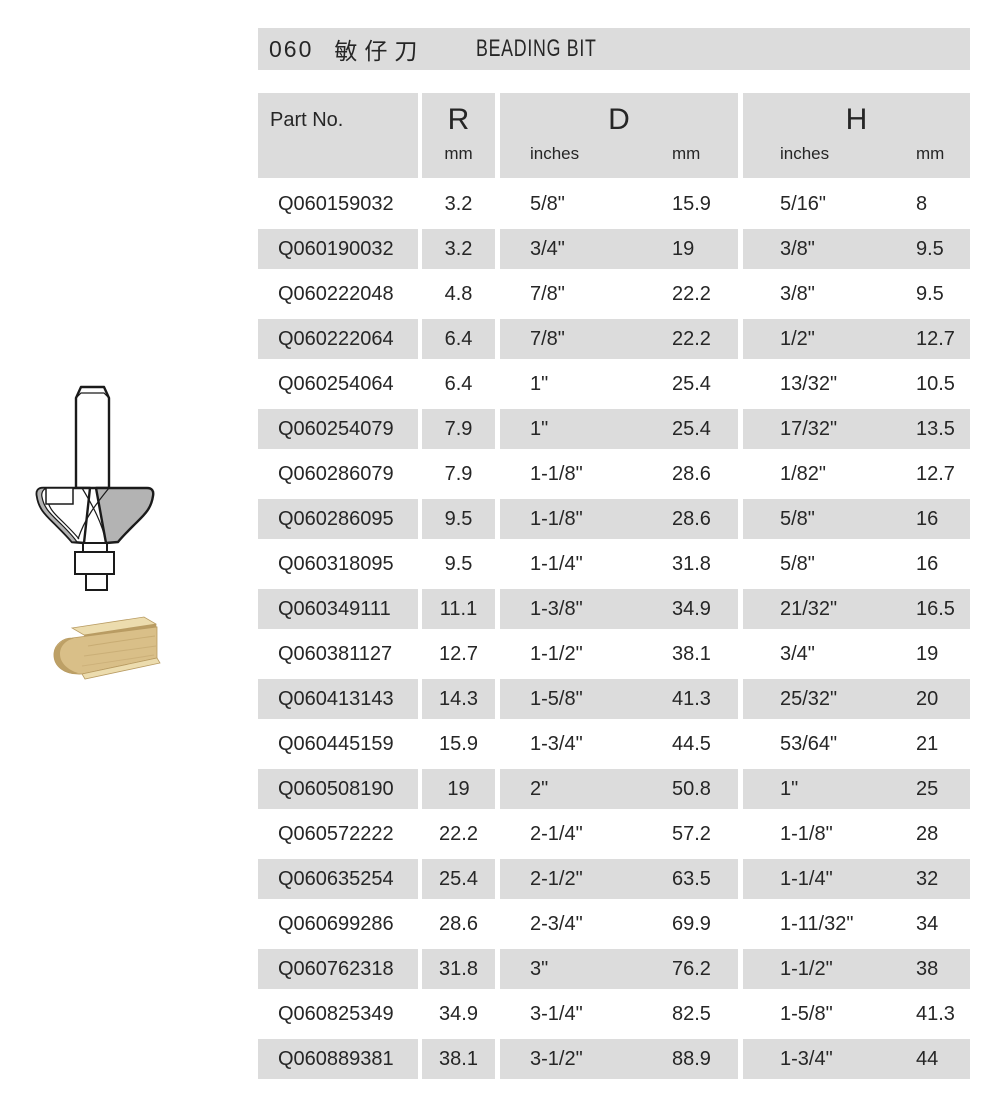  I want to click on cell-h: 13/32" 10.5, so click(856, 384).